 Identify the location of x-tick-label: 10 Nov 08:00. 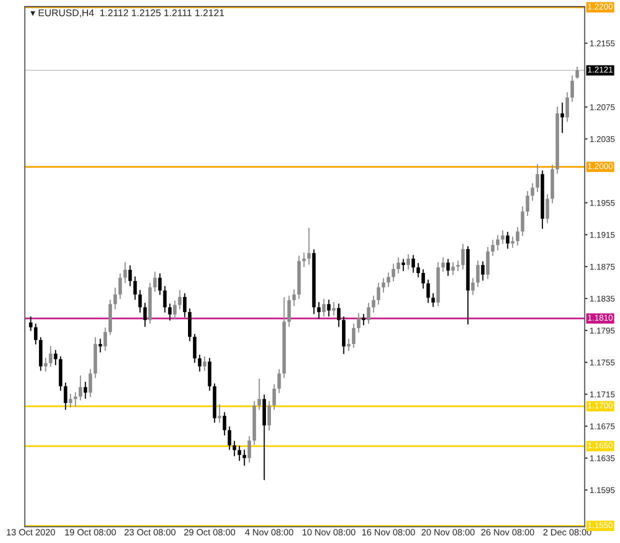
(329, 532).